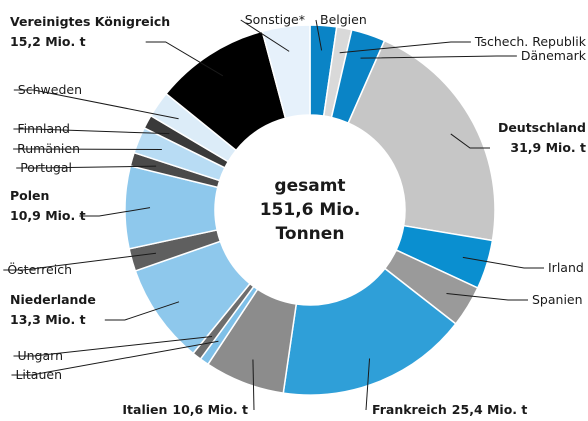 The image size is (588, 421). Describe the element at coordinates (542, 137) in the screenshot. I see `slice-label: Deutschland 31,9 Mio. t` at that location.